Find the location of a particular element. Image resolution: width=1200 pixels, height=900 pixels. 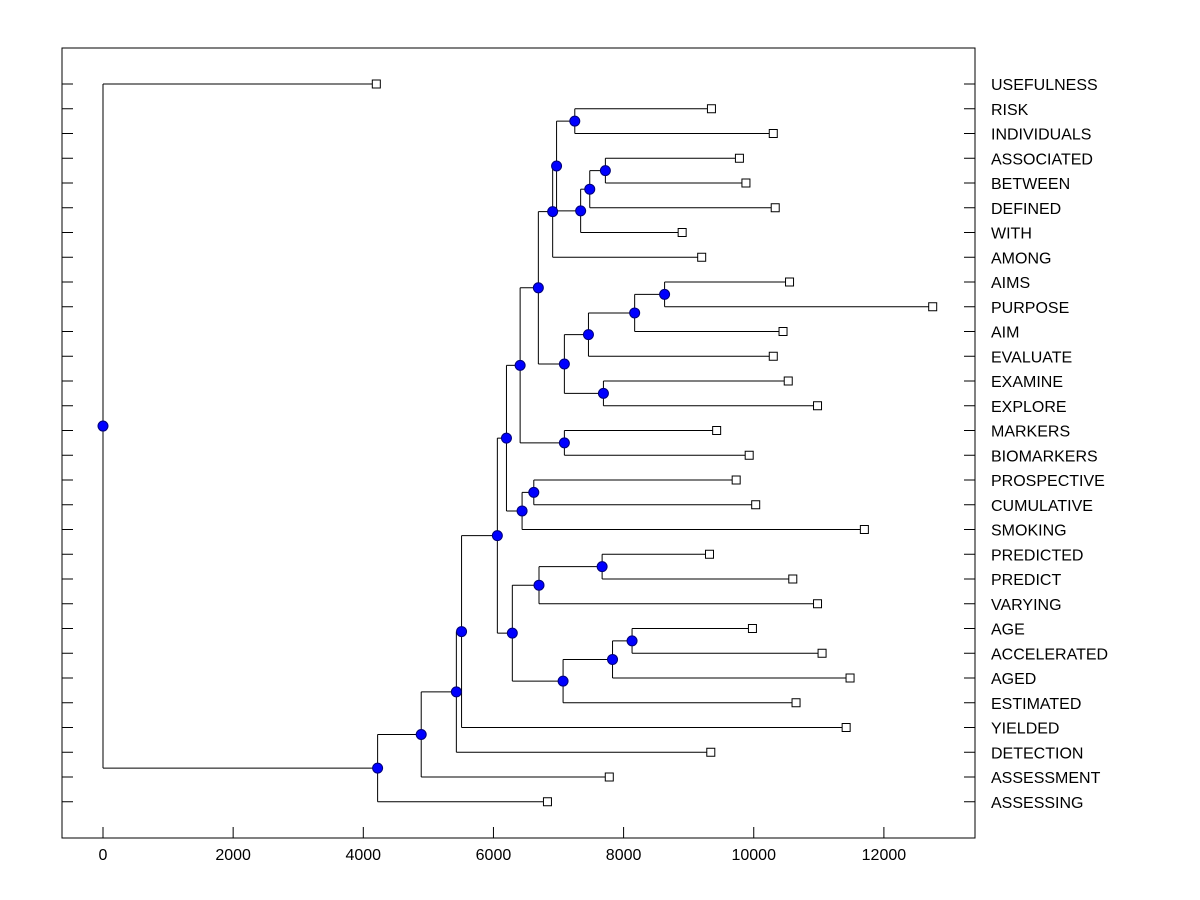

leaf-marker-detection is located at coordinates (711, 752).